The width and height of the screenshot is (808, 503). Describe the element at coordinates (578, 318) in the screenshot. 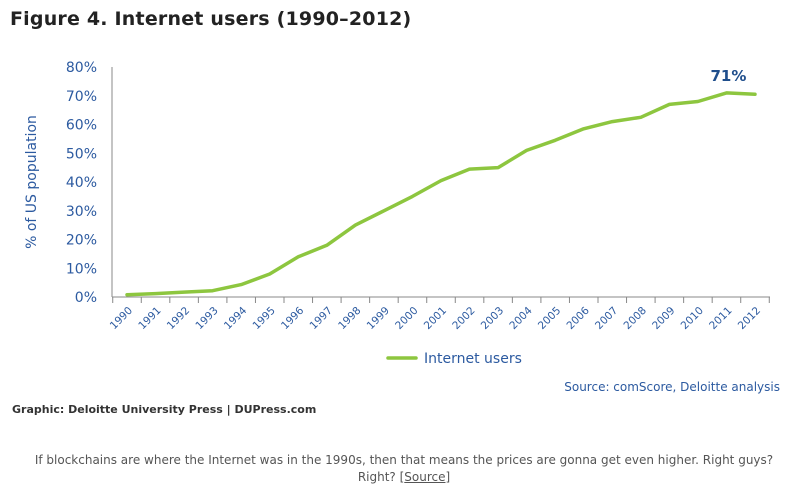

I see `x-tick-label: 2006` at that location.